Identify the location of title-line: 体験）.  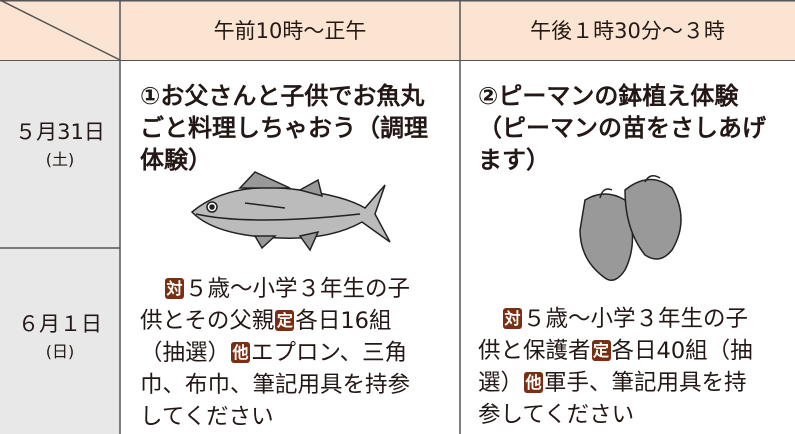
(176, 160).